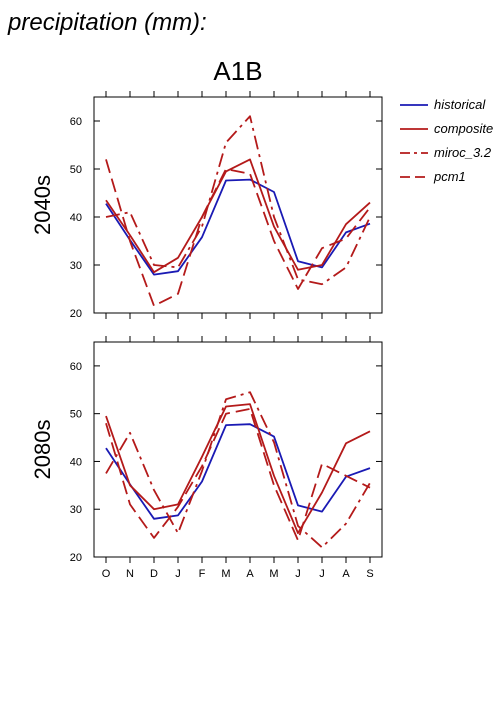 The image size is (501, 709). What do you see at coordinates (449, 176) in the screenshot?
I see `legend-label: pcm1` at bounding box center [449, 176].